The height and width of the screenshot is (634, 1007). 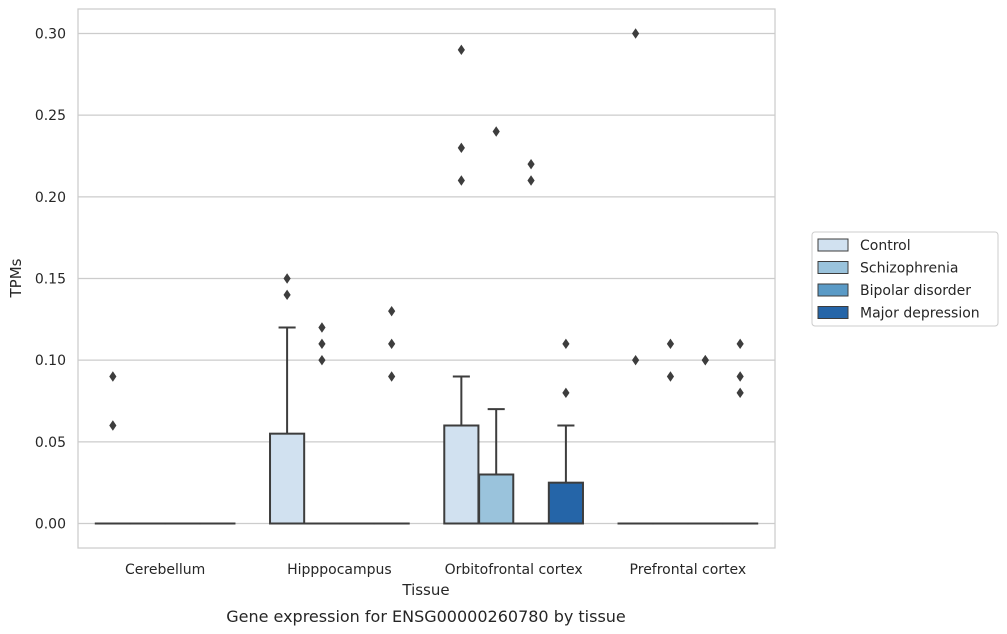 I want to click on x-tick-label: Cerebellum, so click(x=165, y=570).